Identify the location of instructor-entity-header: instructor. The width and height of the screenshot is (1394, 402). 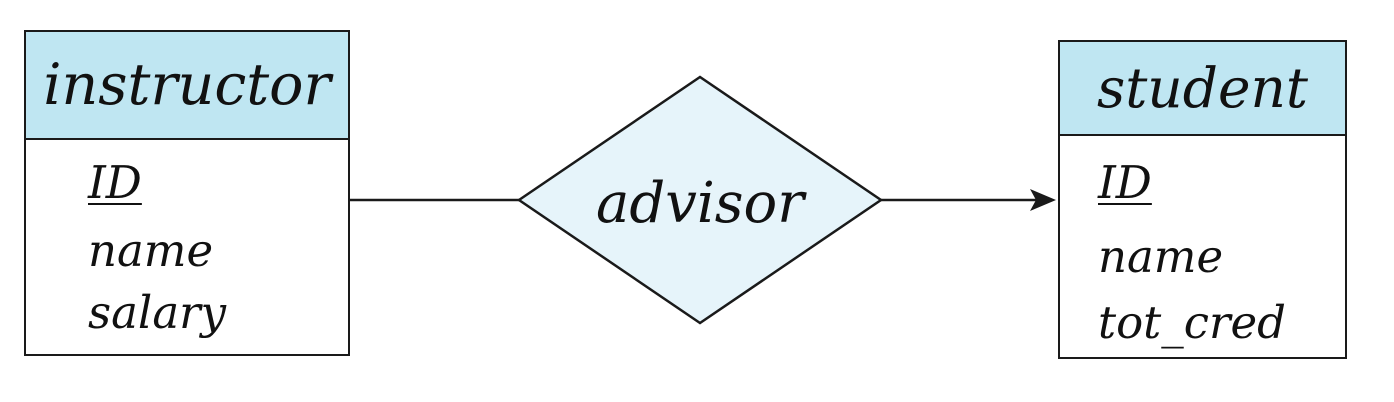
(187, 86).